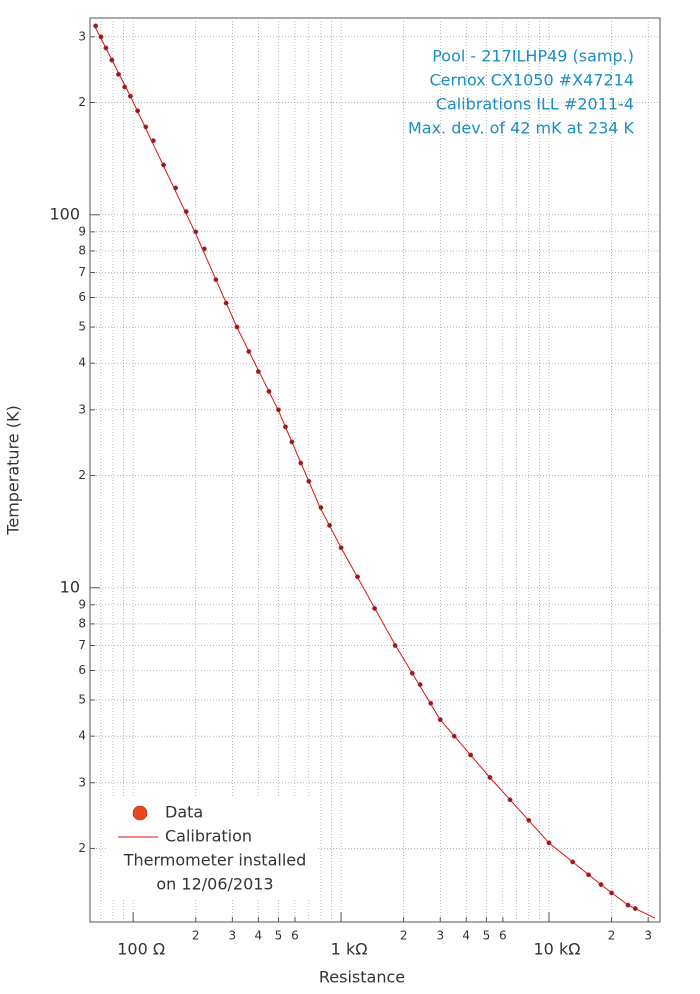 This screenshot has width=700, height=994. Describe the element at coordinates (184, 812) in the screenshot. I see `legend-label: Data` at that location.